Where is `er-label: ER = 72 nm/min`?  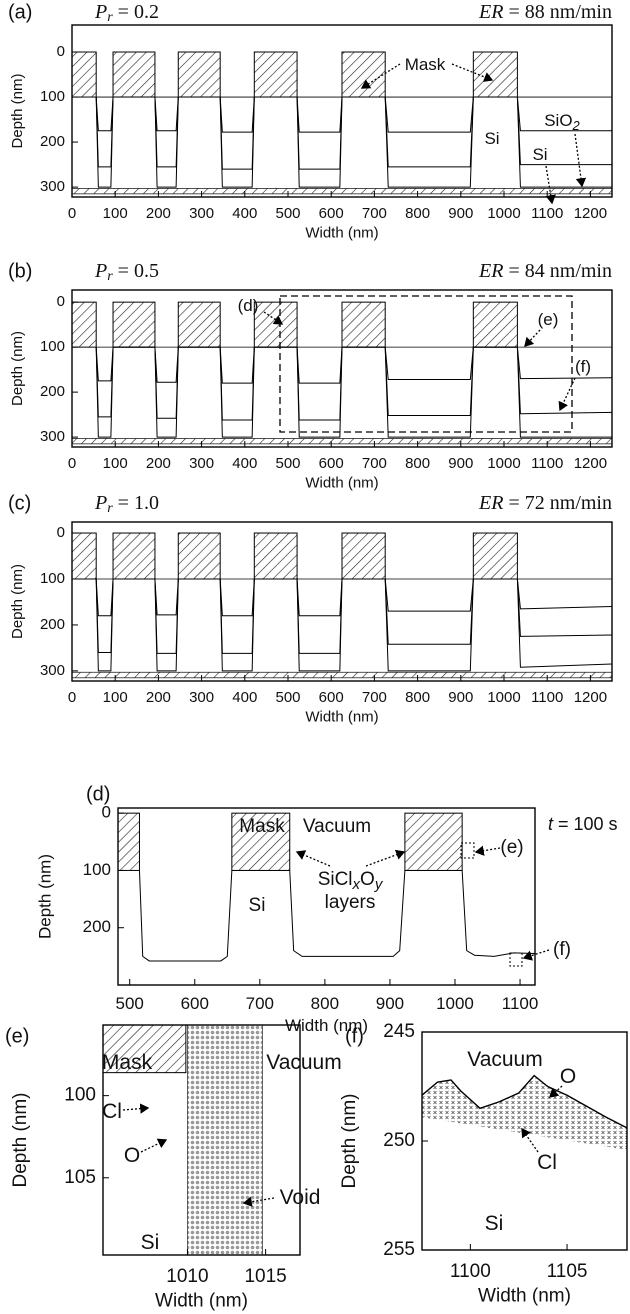
er-label: ER = 72 nm/min is located at coordinates (545, 503).